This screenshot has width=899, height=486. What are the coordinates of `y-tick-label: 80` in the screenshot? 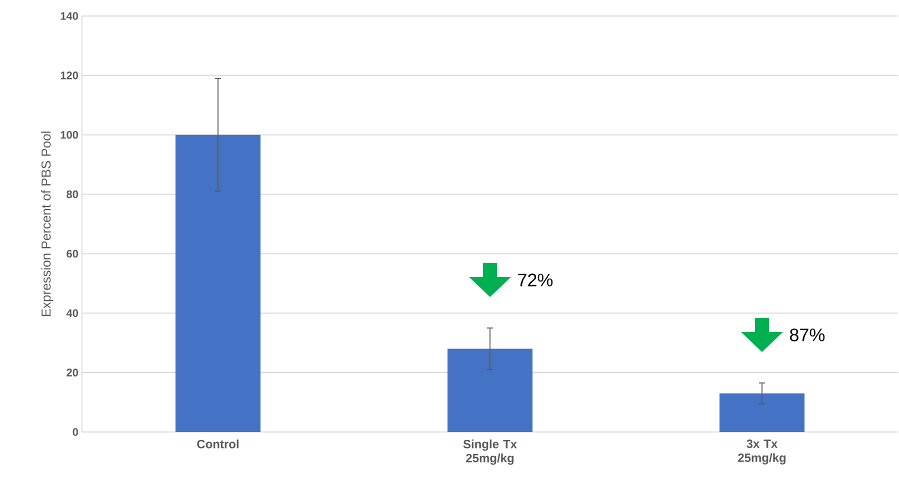 It's located at (72, 194).